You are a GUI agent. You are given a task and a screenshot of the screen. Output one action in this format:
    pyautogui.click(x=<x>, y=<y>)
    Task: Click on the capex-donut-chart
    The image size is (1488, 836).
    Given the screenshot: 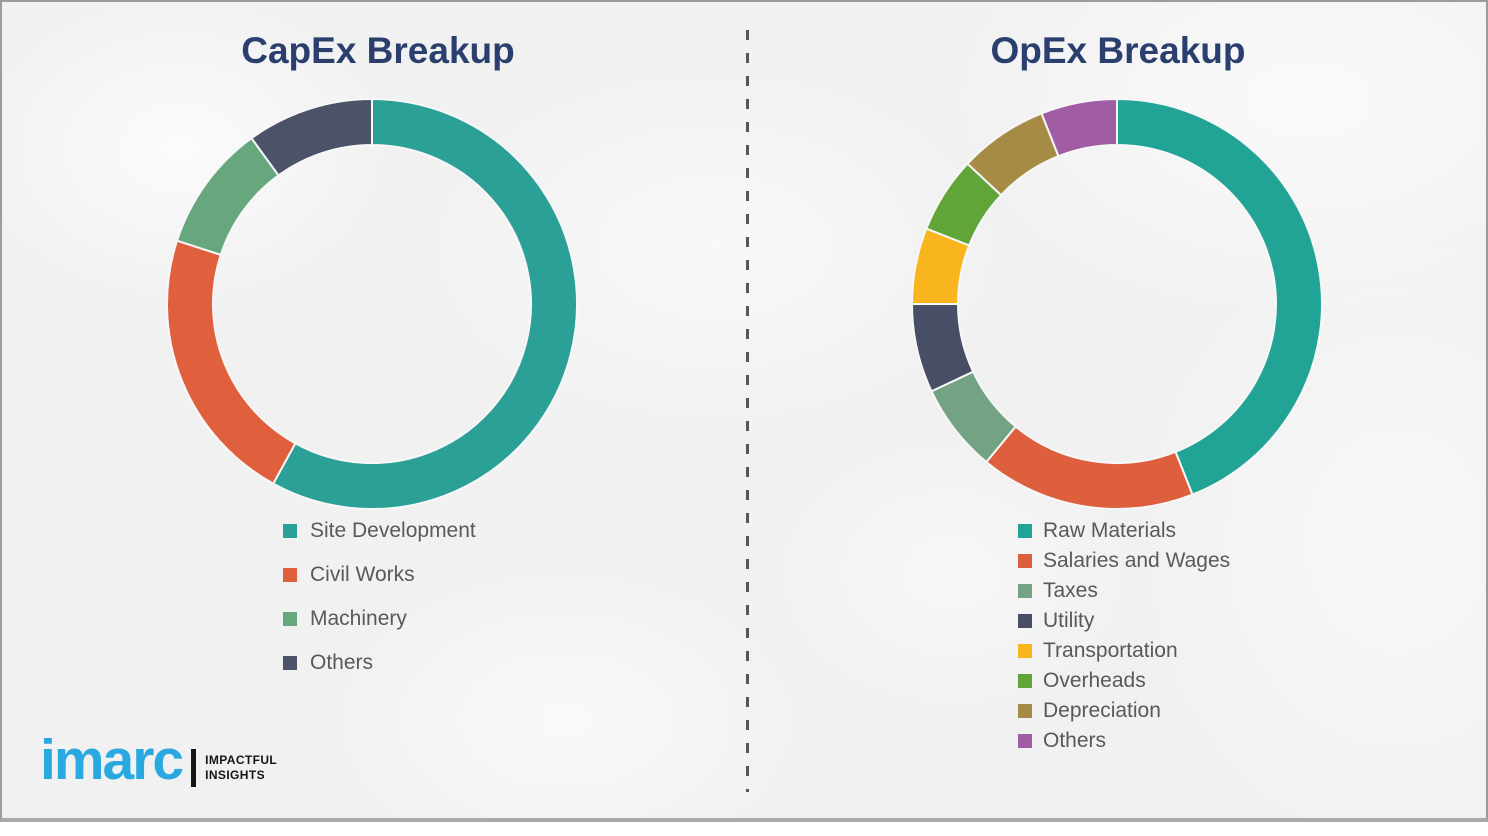 What is the action you would take?
    pyautogui.click(x=372, y=304)
    